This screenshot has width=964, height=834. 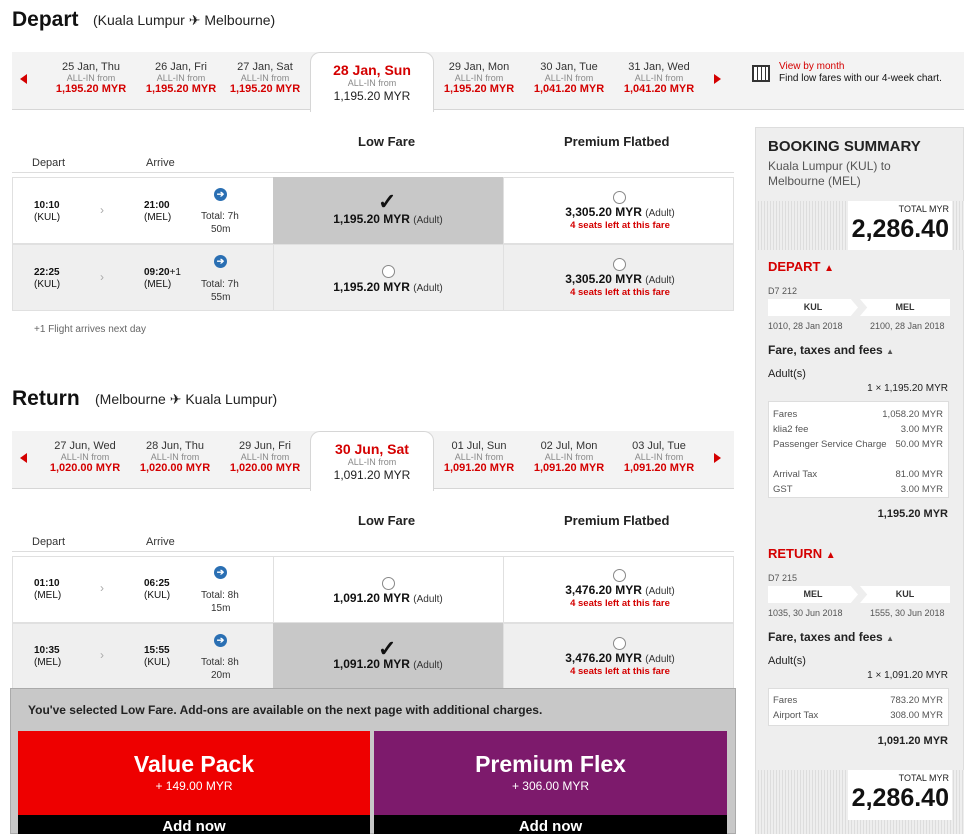 What do you see at coordinates (194, 786) in the screenshot?
I see `value-pack-price: + 149.00 MYR` at bounding box center [194, 786].